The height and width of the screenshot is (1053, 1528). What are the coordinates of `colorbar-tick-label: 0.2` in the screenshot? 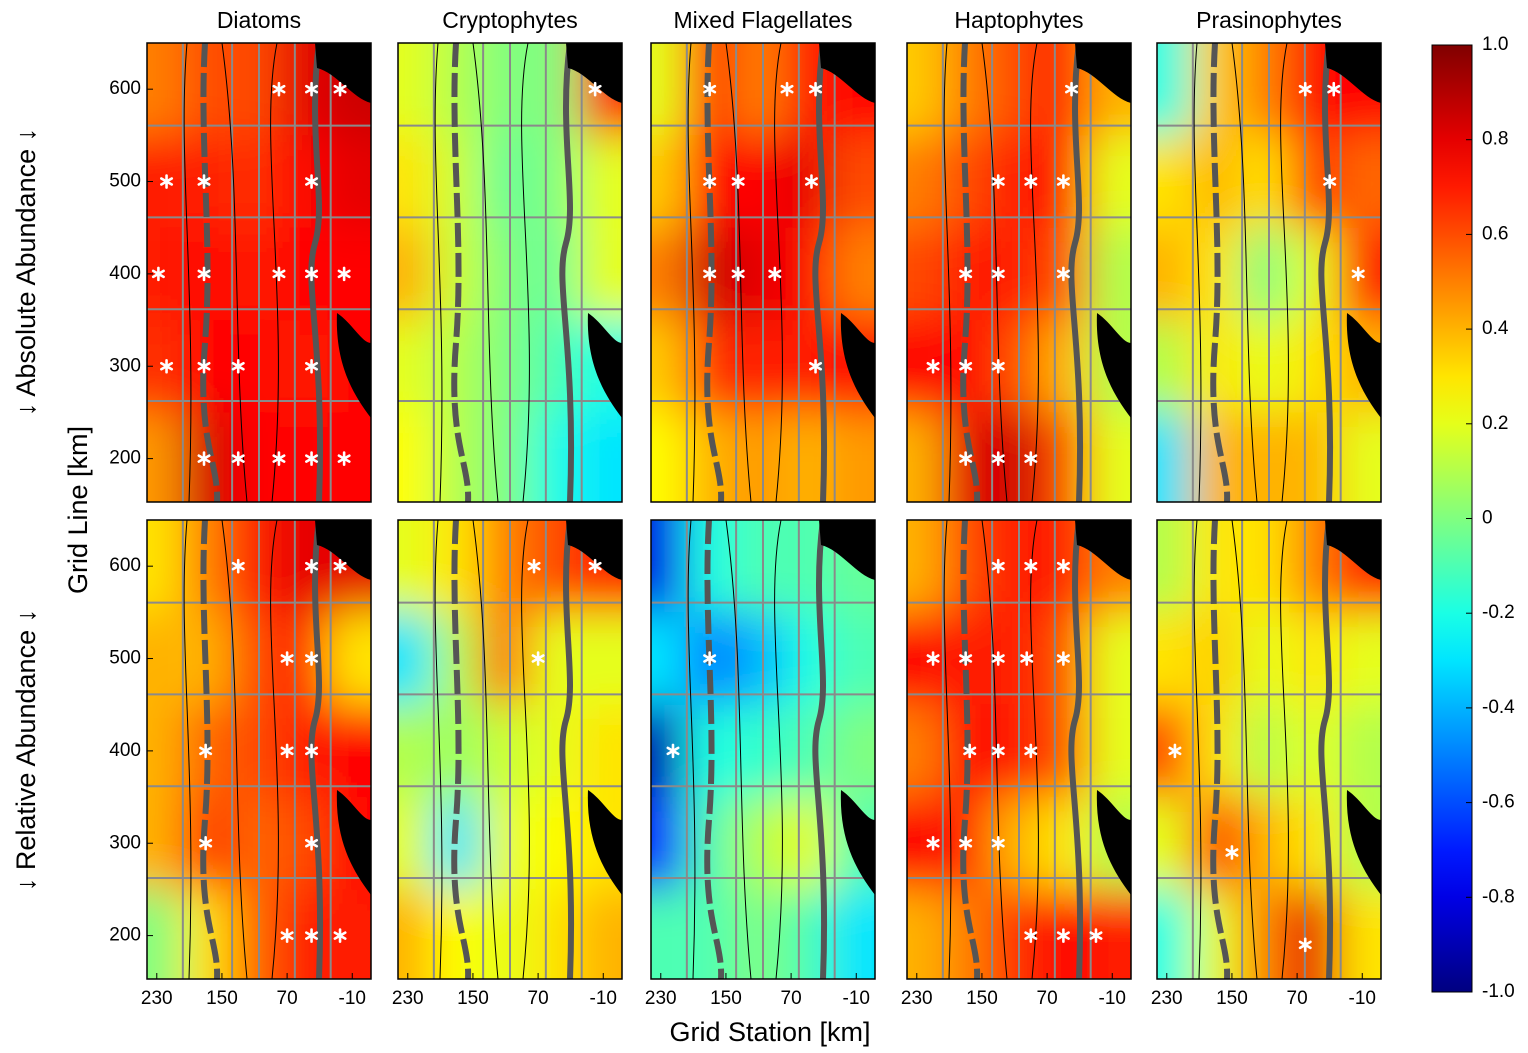 It's located at (1495, 423).